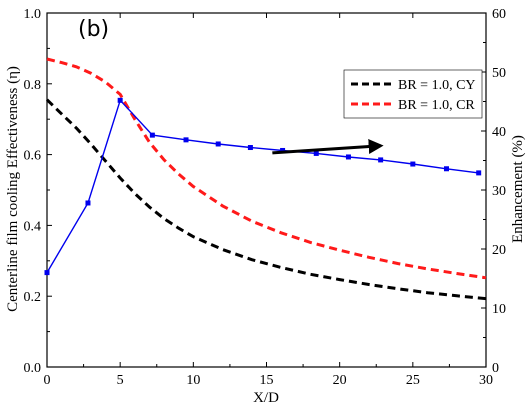 Image resolution: width=531 pixels, height=409 pixels. I want to click on annotation-layer, so click(328, 147).